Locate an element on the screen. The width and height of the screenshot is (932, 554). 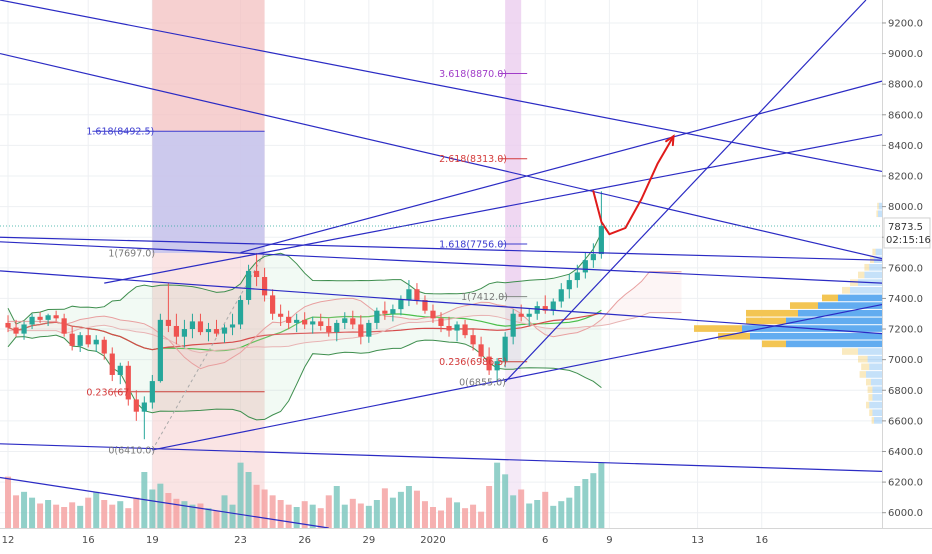
fib-zone-base is located at coordinates (513, 454).